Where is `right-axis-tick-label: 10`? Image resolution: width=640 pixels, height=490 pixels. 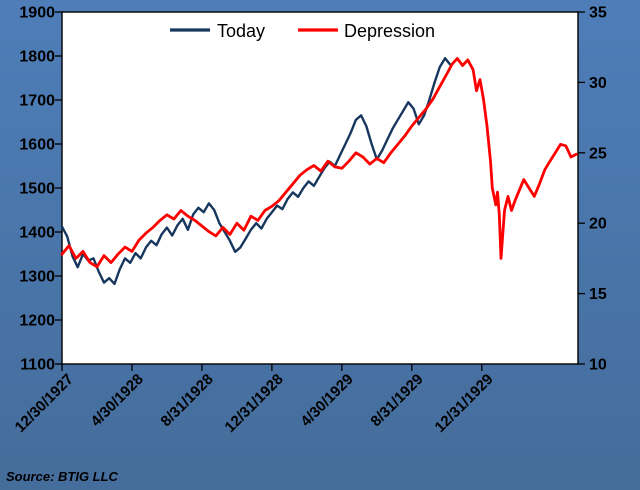 right-axis-tick-label: 10 is located at coordinates (598, 365).